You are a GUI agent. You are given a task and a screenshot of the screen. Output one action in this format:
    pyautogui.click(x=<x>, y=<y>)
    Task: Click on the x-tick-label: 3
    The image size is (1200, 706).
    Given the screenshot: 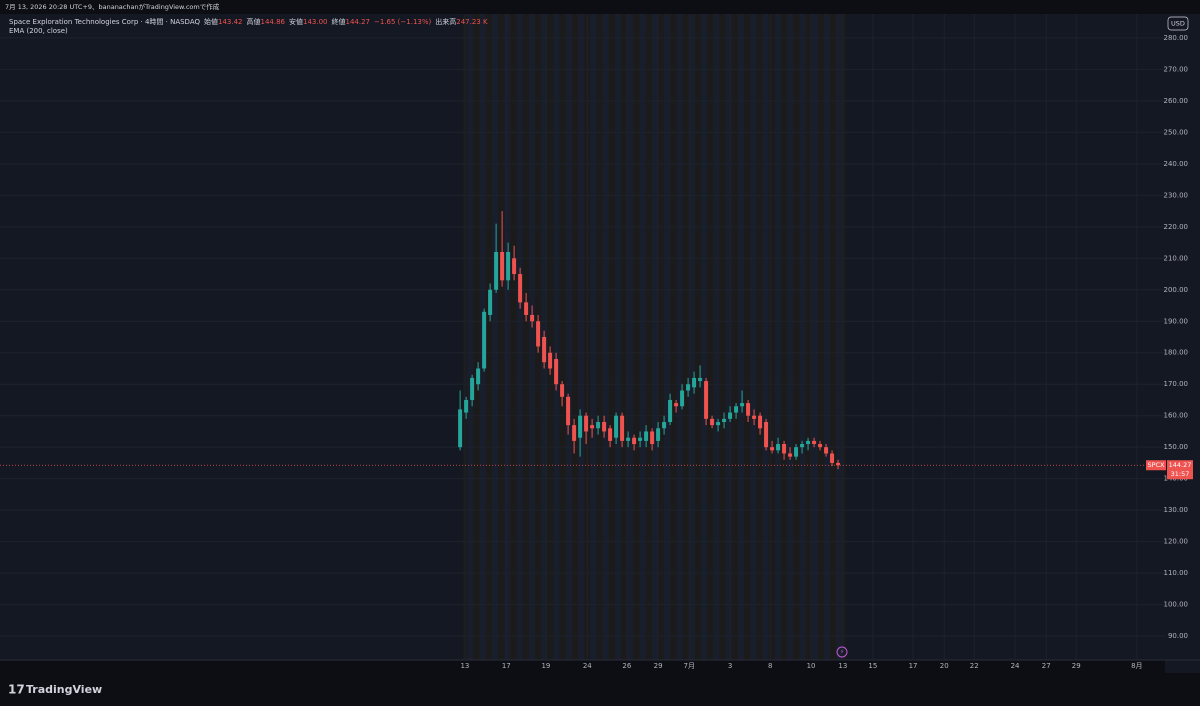 What is the action you would take?
    pyautogui.click(x=730, y=666)
    